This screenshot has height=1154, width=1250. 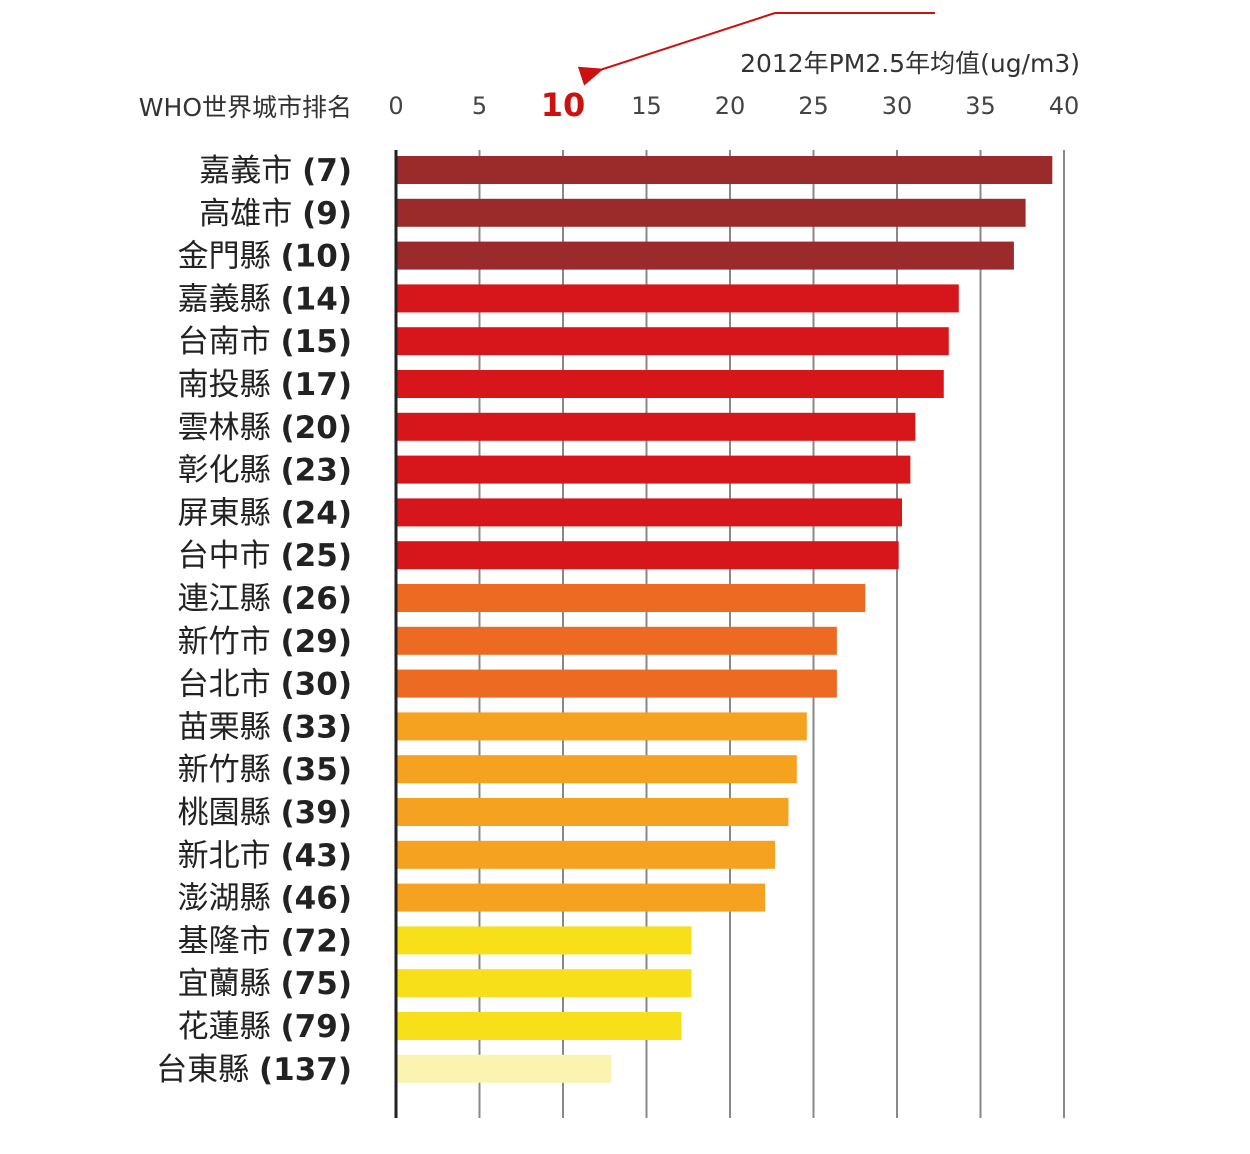 What do you see at coordinates (316, 856) in the screenshot?
I see `category-rank: (43)` at bounding box center [316, 856].